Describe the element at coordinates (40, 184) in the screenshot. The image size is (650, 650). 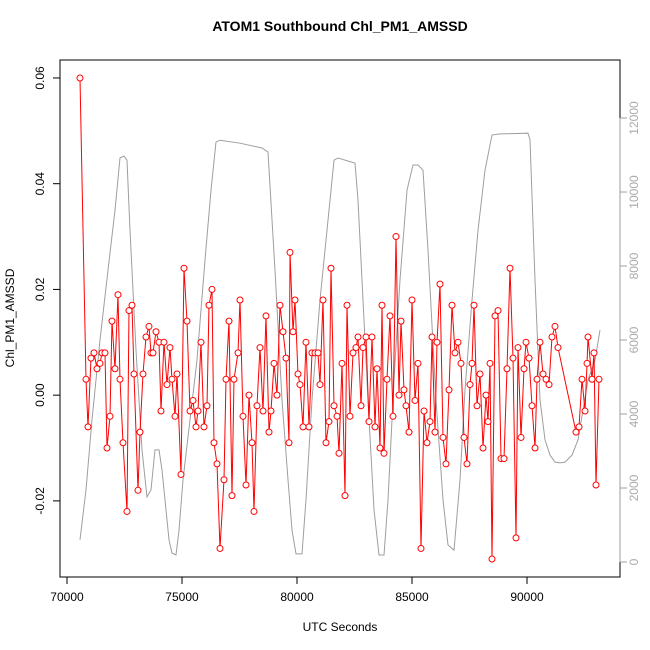
I see `y-tick-label: 0.04` at that location.